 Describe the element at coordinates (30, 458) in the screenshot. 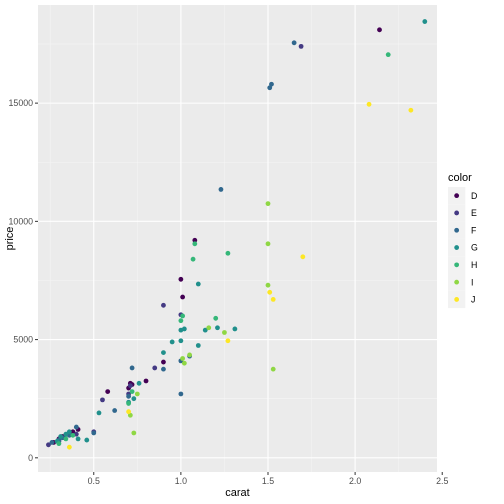

I see `y-tick-label: 0` at that location.